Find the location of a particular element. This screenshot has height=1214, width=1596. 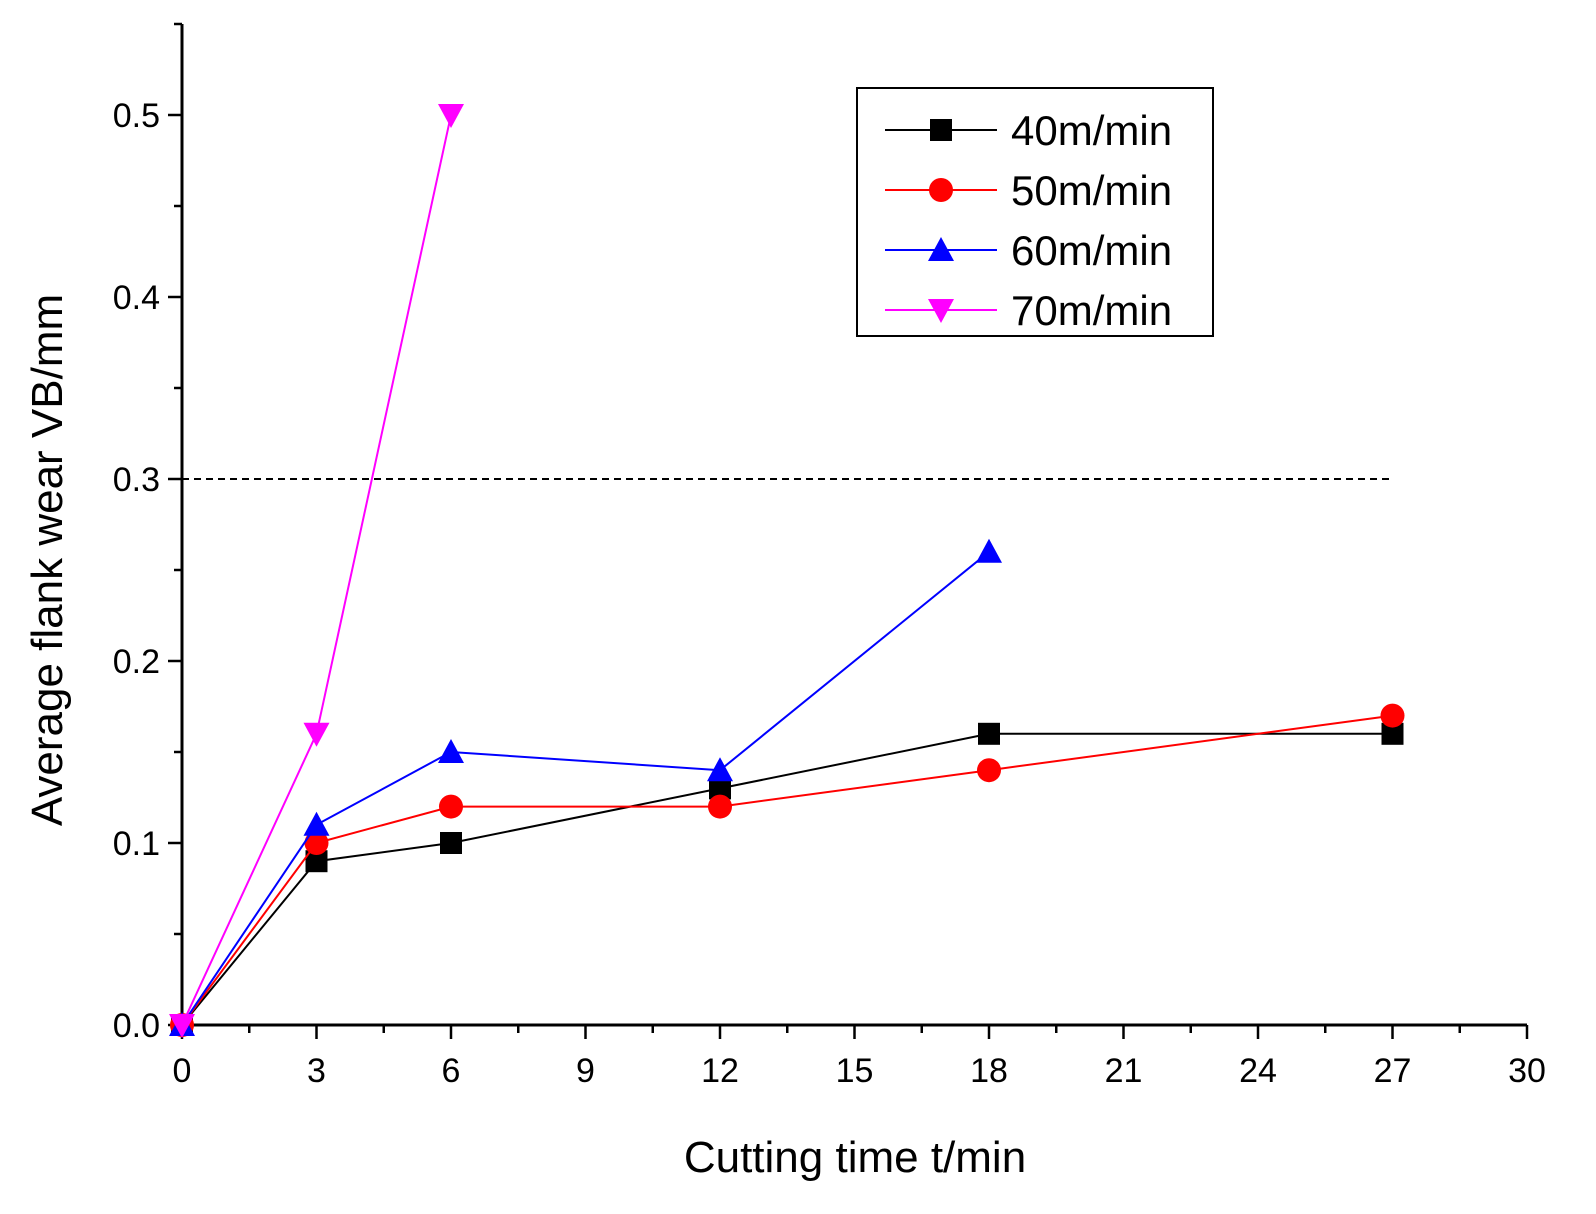

x-tick-label: 18 is located at coordinates (989, 1071).